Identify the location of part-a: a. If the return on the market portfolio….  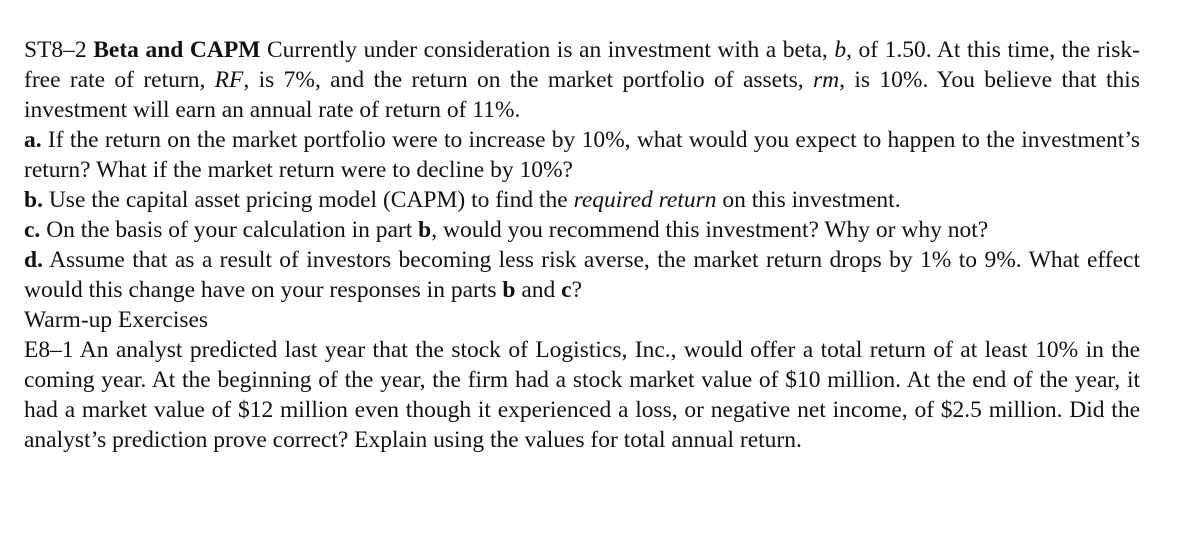
(582, 155).